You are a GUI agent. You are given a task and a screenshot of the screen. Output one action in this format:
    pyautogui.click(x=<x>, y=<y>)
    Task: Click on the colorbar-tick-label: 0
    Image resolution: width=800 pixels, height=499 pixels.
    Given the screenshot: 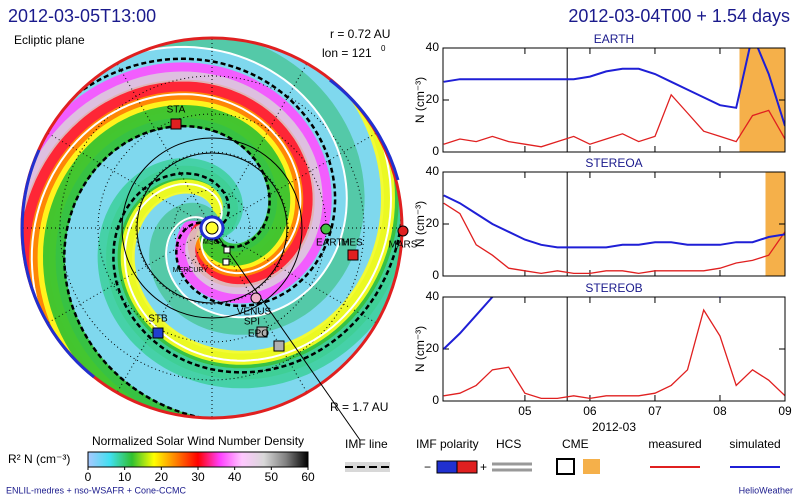 What is the action you would take?
    pyautogui.click(x=88, y=477)
    